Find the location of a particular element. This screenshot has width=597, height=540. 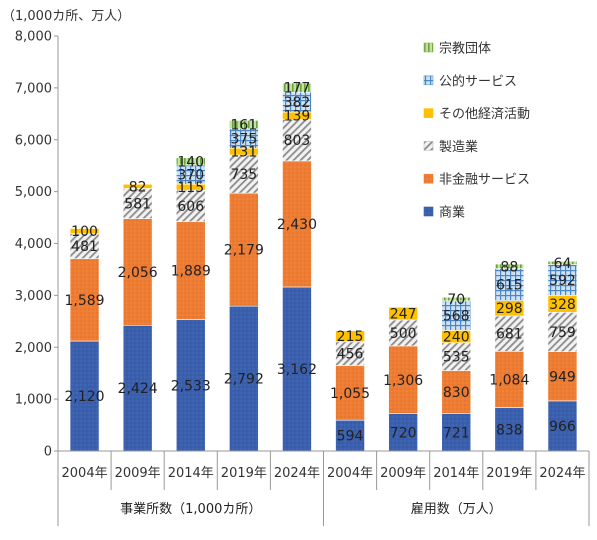

data-label-public-services: 568 is located at coordinates (456, 317).